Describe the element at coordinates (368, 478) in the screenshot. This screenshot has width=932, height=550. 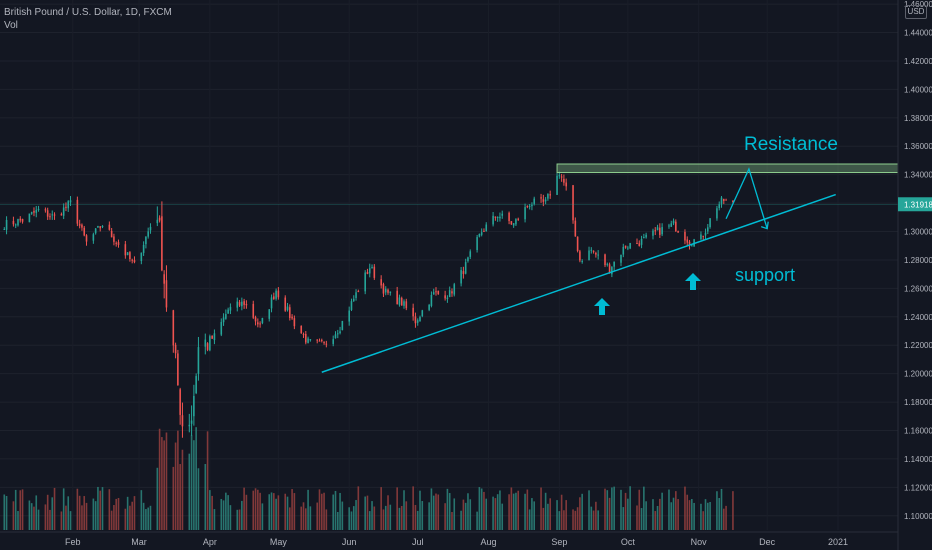
I see `volume-bars` at that location.